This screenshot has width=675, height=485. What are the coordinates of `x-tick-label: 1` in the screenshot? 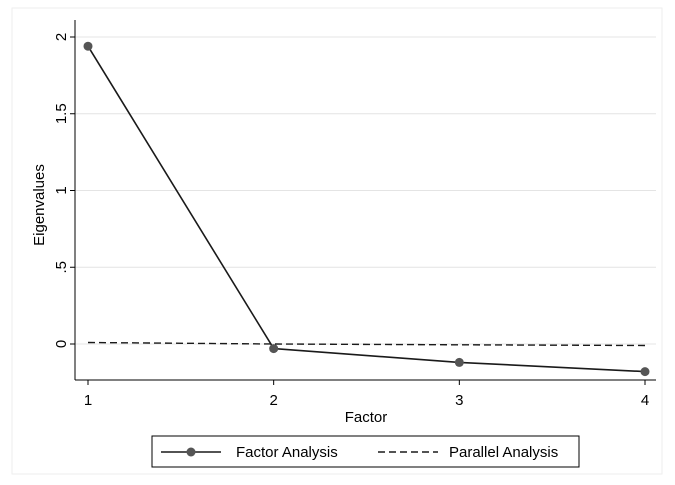 It's located at (88, 400).